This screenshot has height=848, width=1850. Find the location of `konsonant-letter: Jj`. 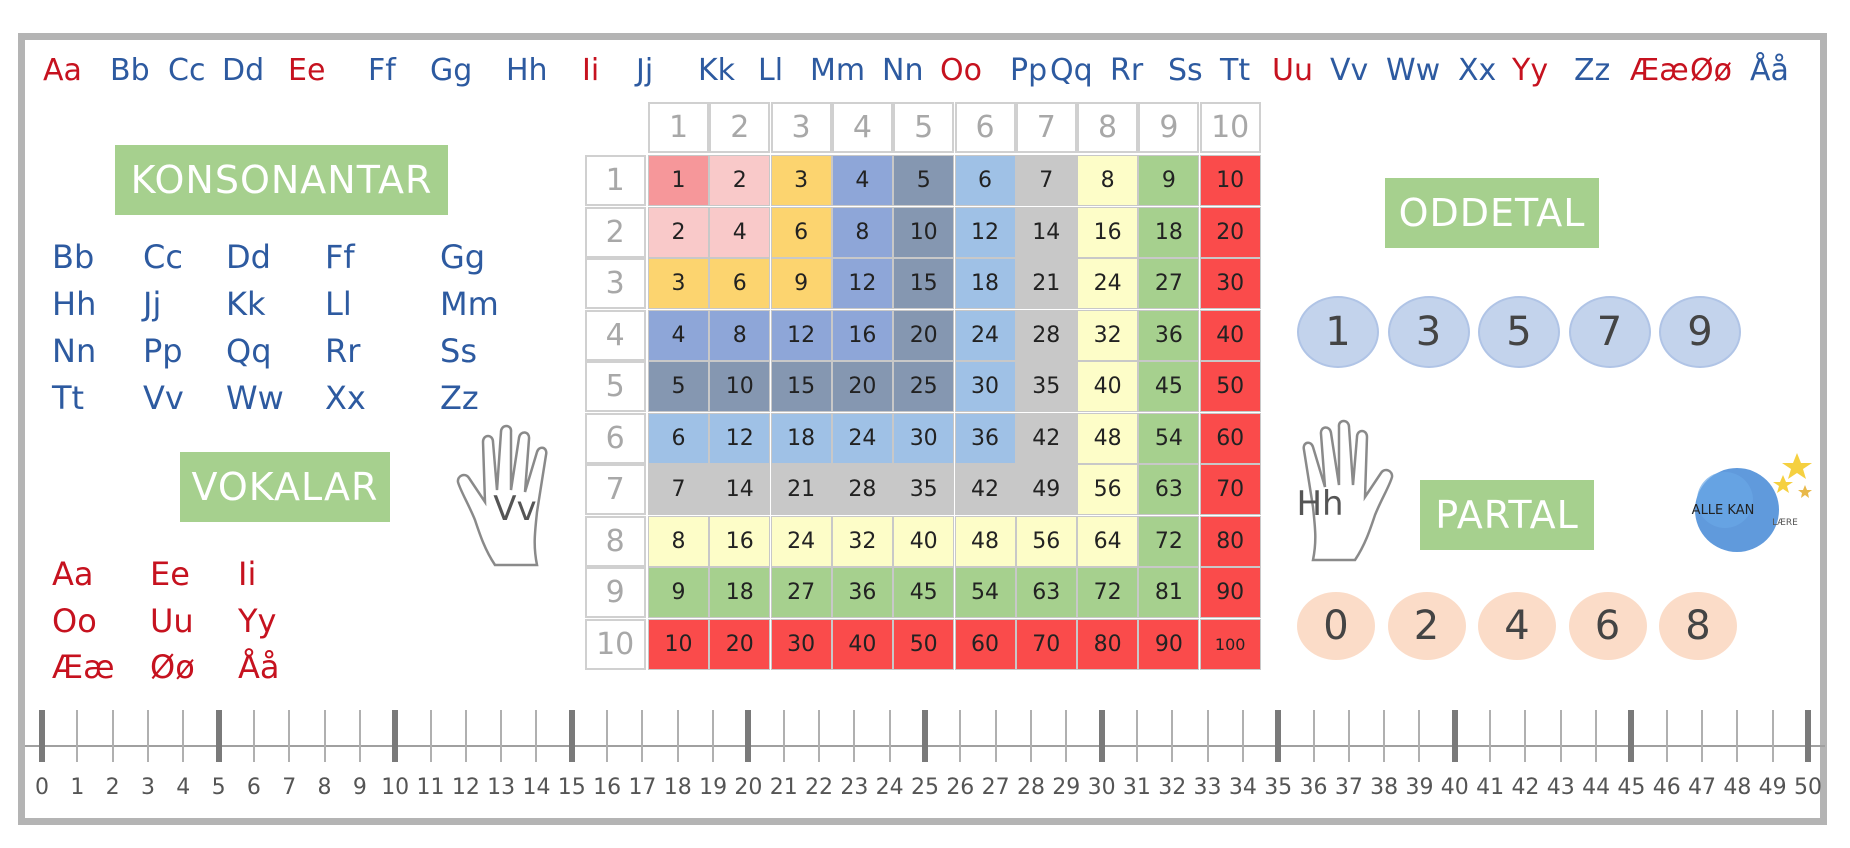

konsonant-letter: Jj is located at coordinates (152, 304).